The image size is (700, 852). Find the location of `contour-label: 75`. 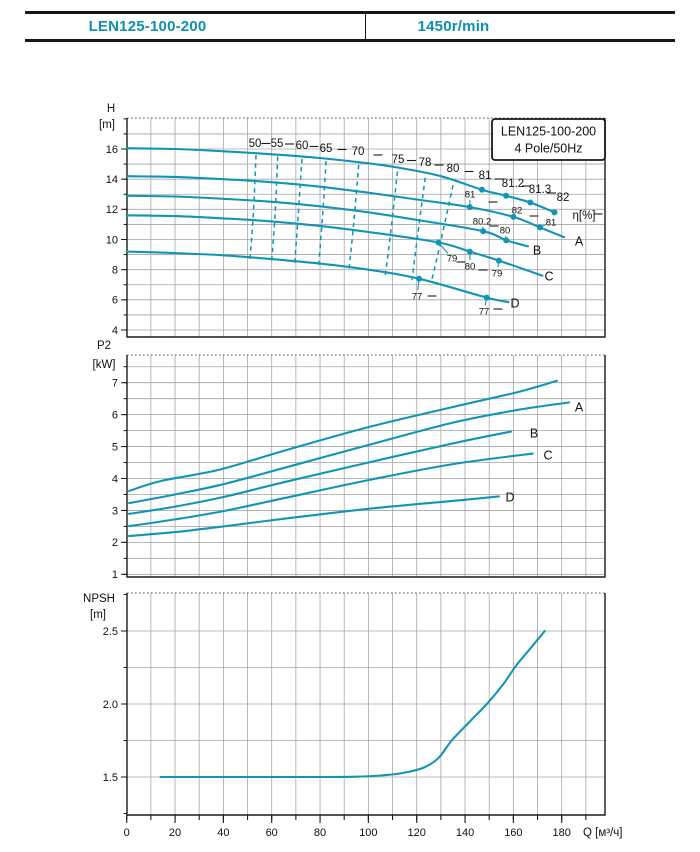

contour-label: 75 is located at coordinates (398, 160).